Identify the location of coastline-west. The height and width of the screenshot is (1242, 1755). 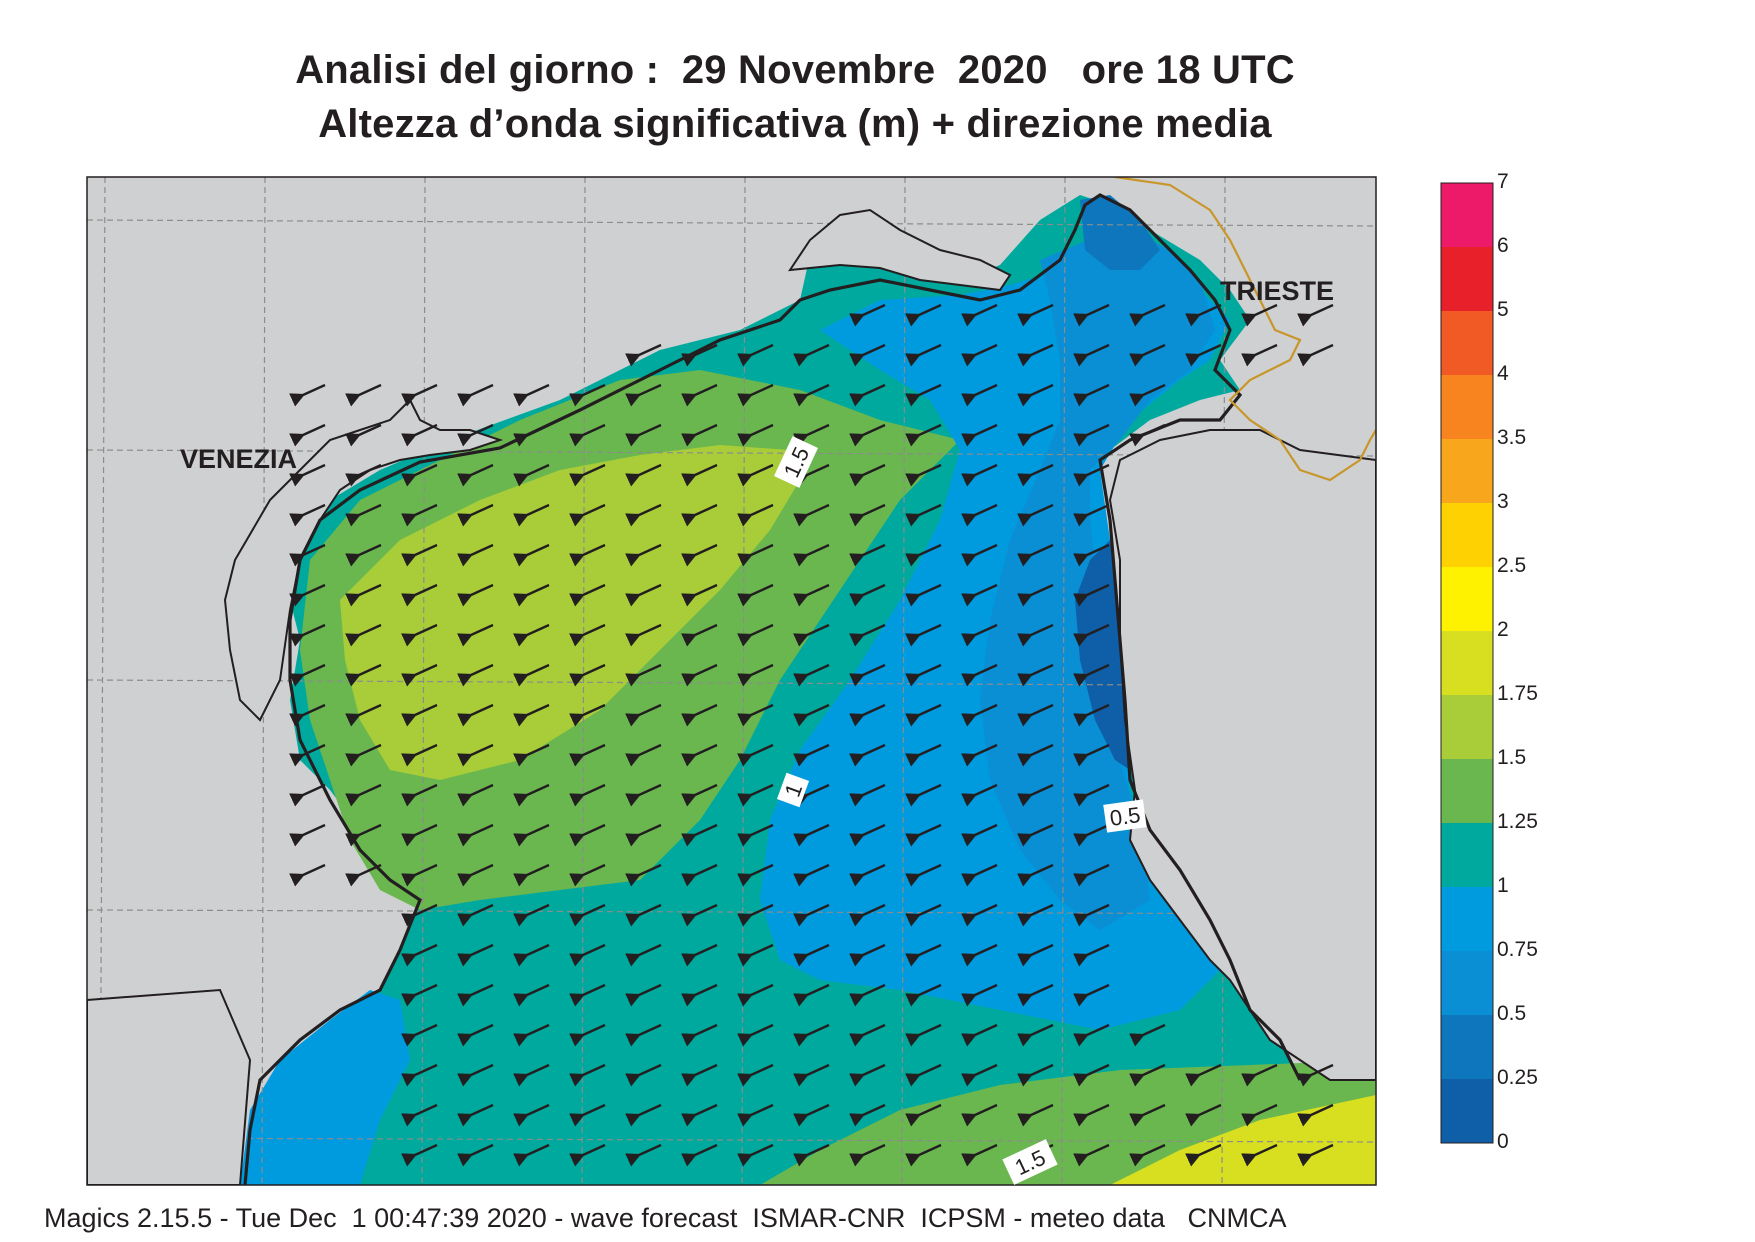
(332, 872).